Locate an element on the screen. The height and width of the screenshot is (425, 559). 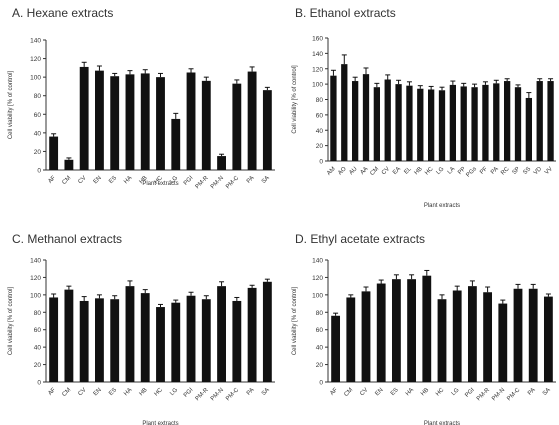
category-label: PM-C is located at coordinates (233, 183).